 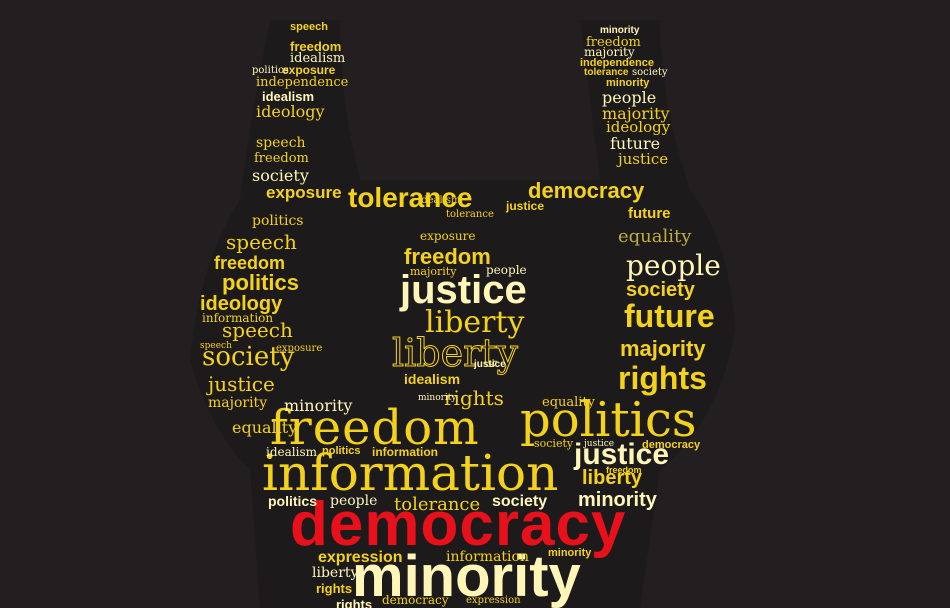 What do you see at coordinates (475, 322) in the screenshot?
I see `word-liberty-head: liberty` at bounding box center [475, 322].